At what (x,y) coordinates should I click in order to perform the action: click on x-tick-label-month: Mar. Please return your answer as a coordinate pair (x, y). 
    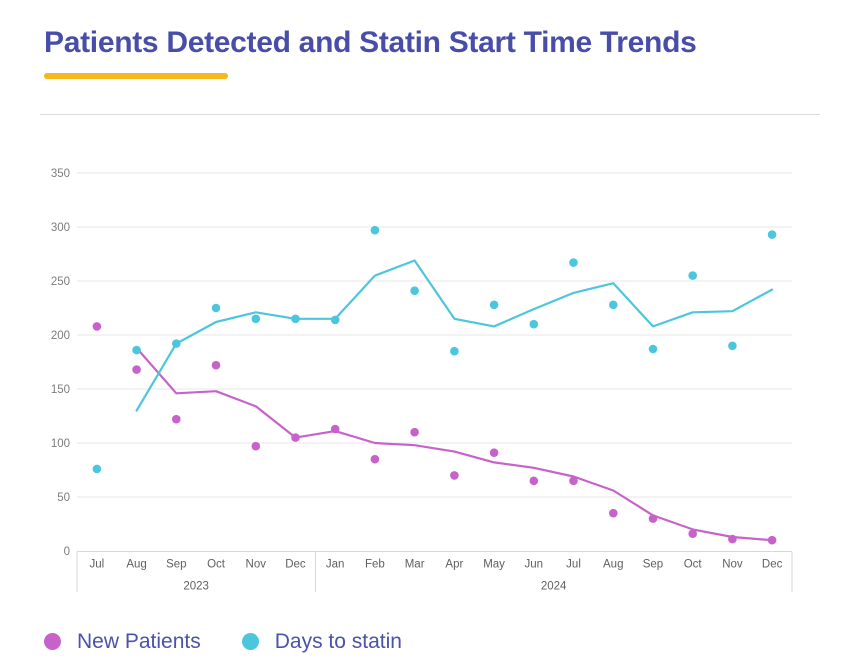
    Looking at the image, I should click on (415, 565).